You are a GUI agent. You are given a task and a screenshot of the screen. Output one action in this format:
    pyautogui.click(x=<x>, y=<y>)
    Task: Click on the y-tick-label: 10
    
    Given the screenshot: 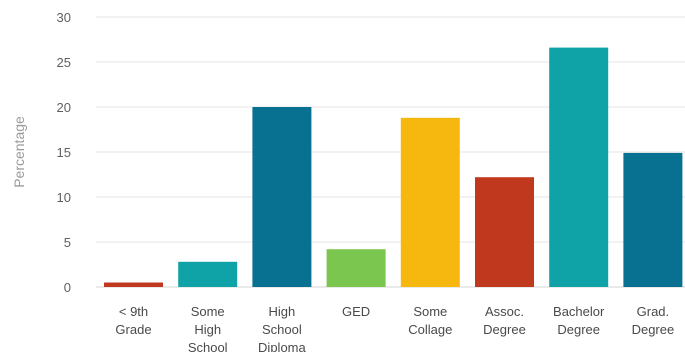 What is the action you would take?
    pyautogui.click(x=64, y=197)
    